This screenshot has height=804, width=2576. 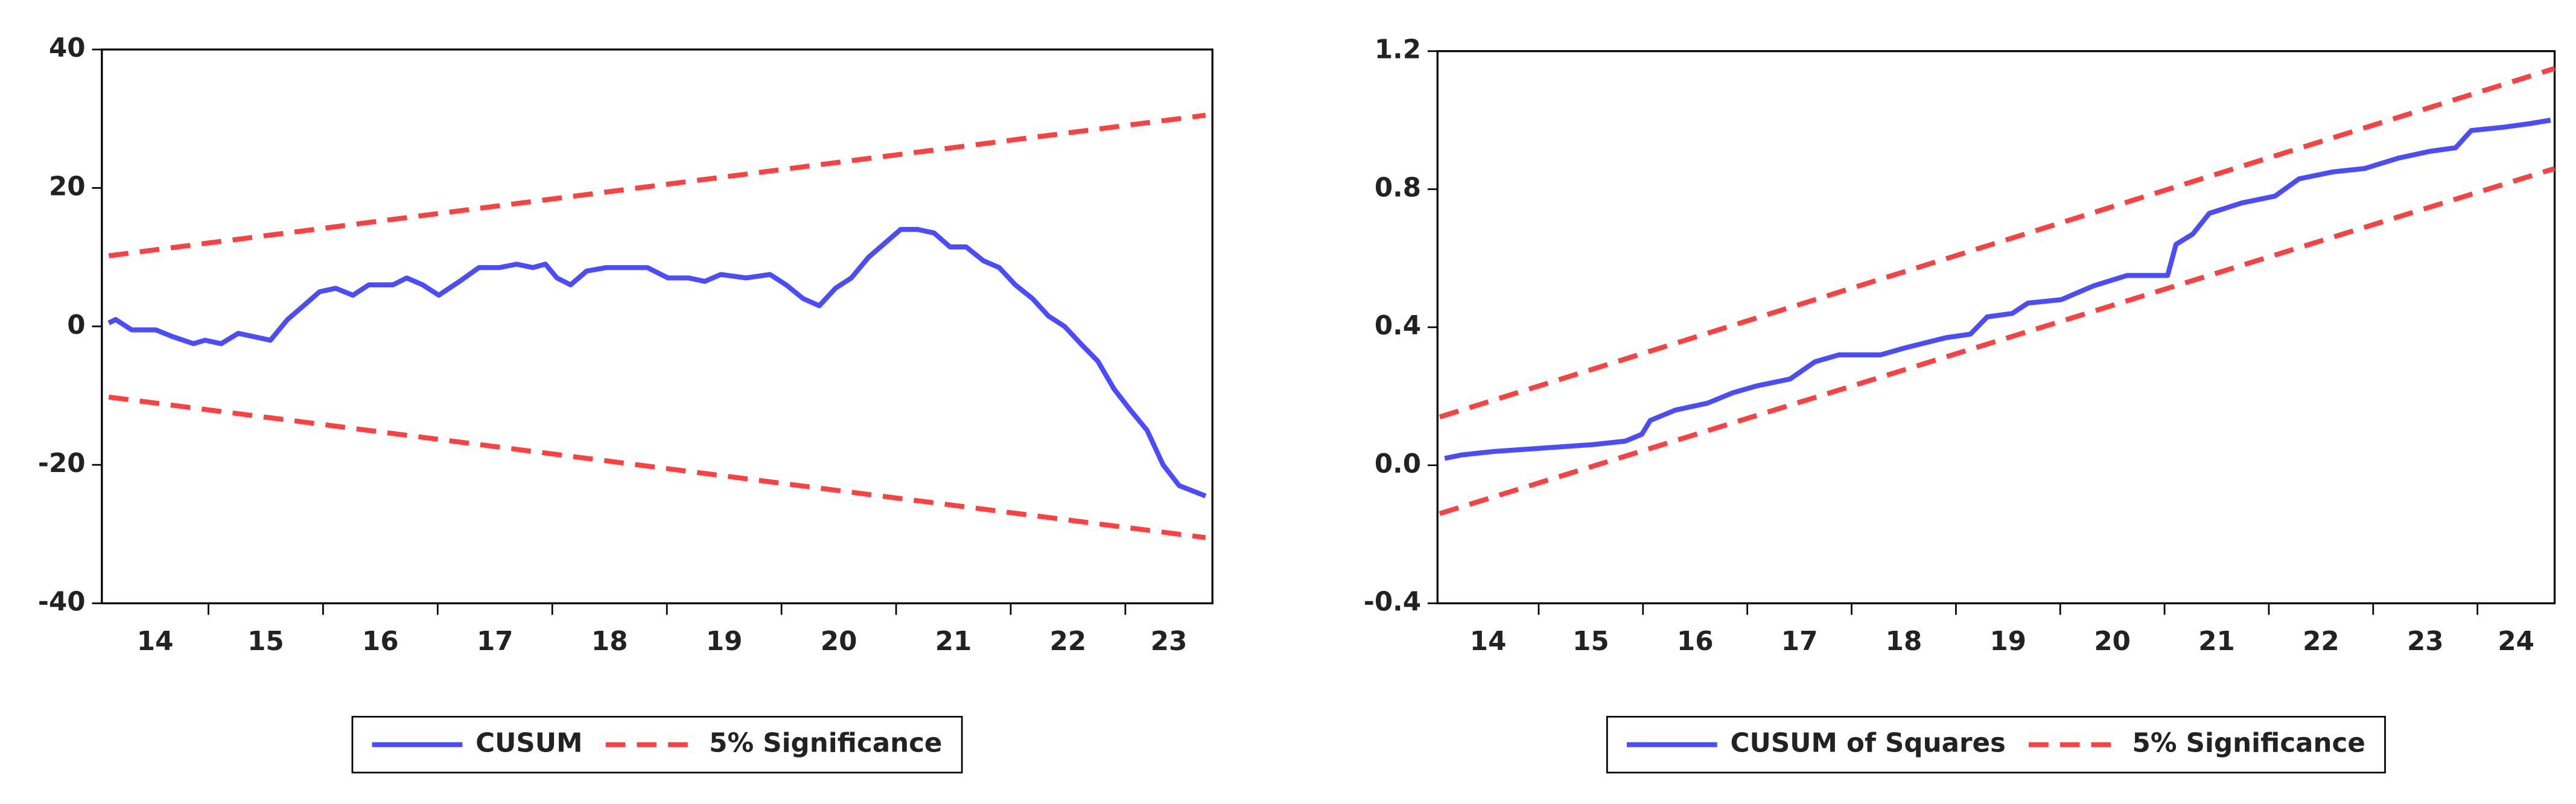 I want to click on legend-label: CUSUM of Squares, so click(x=1868, y=744).